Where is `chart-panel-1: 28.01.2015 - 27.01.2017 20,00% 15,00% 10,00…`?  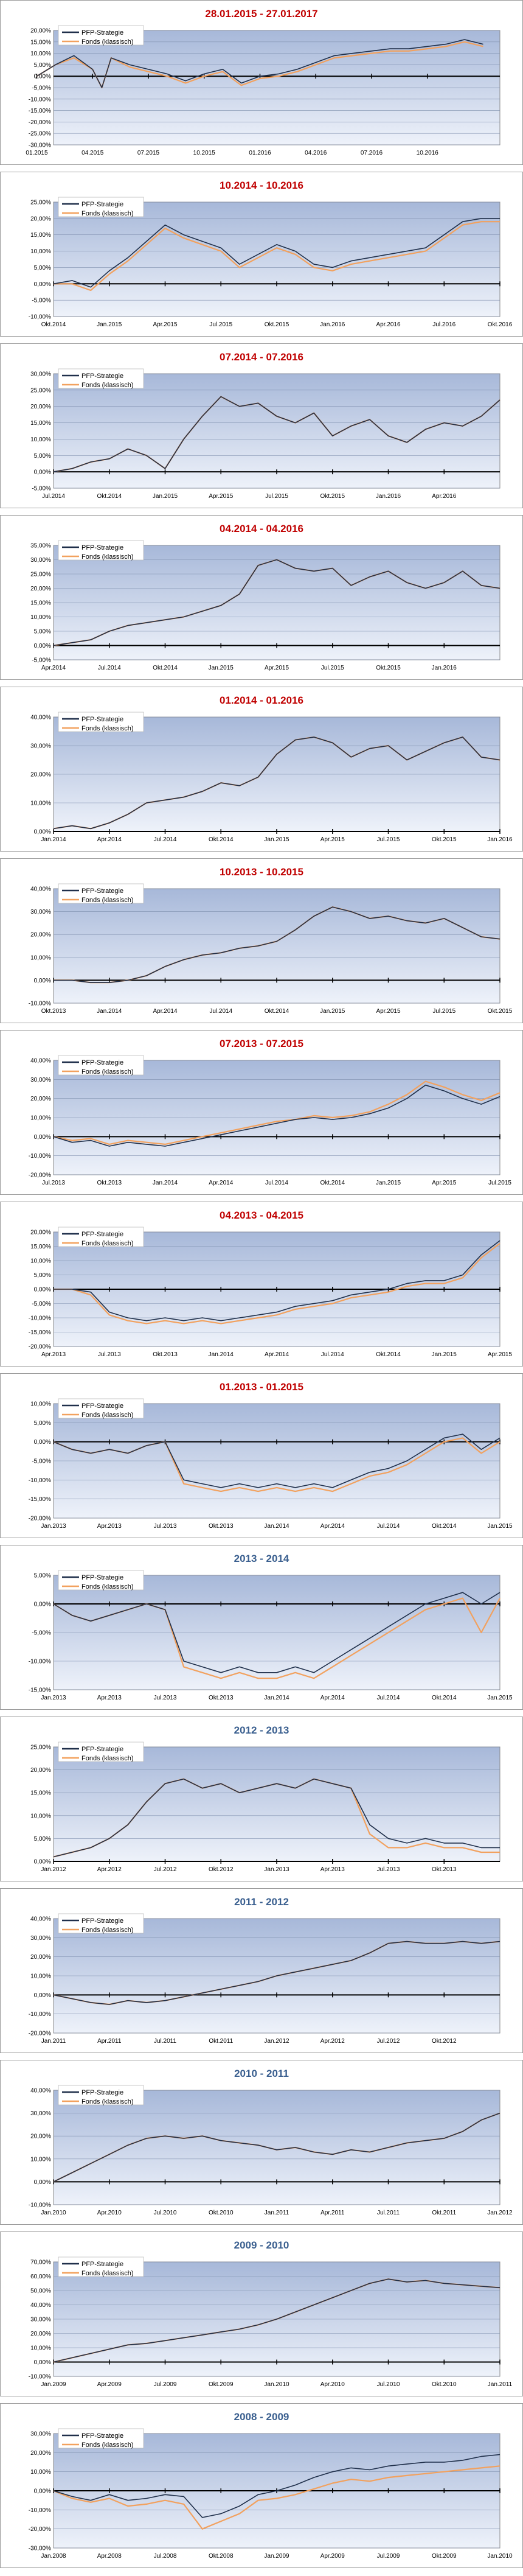
chart-panel-1: 28.01.2015 - 27.01.2017 20,00% 15,00% 10,00… is located at coordinates (261, 86).